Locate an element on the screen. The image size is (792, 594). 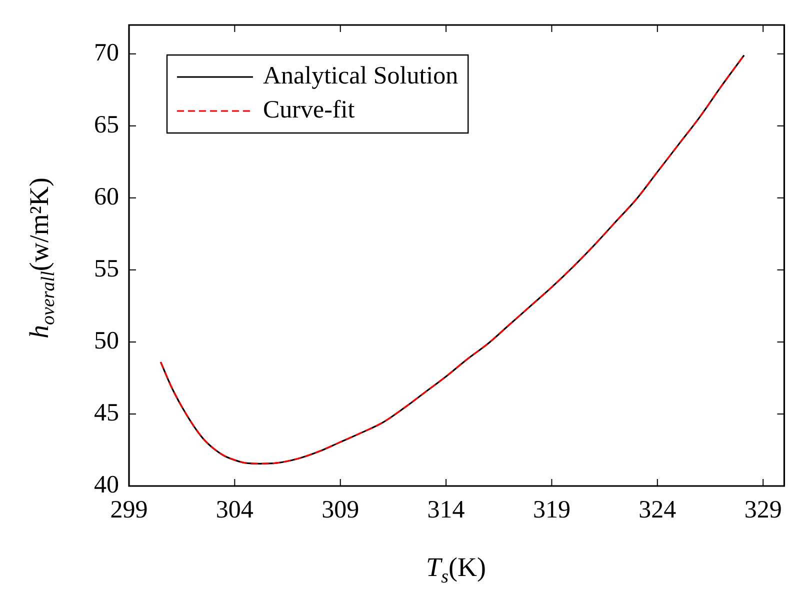
x-tick-label: 319 is located at coordinates (551, 510).